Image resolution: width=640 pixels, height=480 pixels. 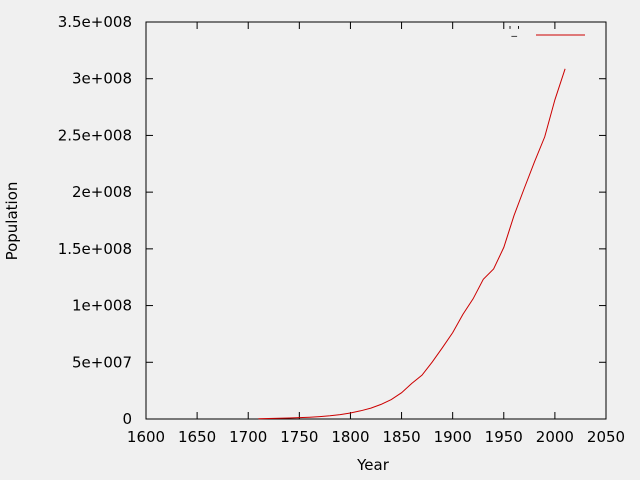 I want to click on x-tick-label: 1850, so click(x=401, y=437).